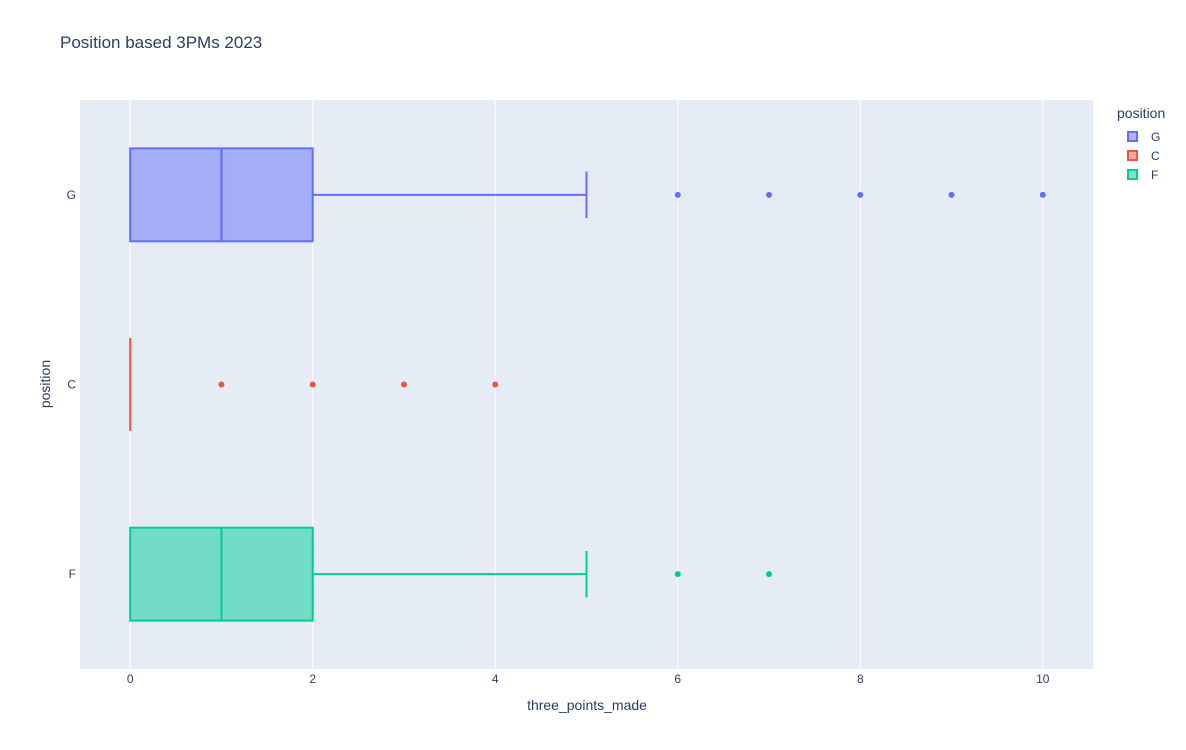  Describe the element at coordinates (587, 195) in the screenshot. I see `box-trace-g` at that location.